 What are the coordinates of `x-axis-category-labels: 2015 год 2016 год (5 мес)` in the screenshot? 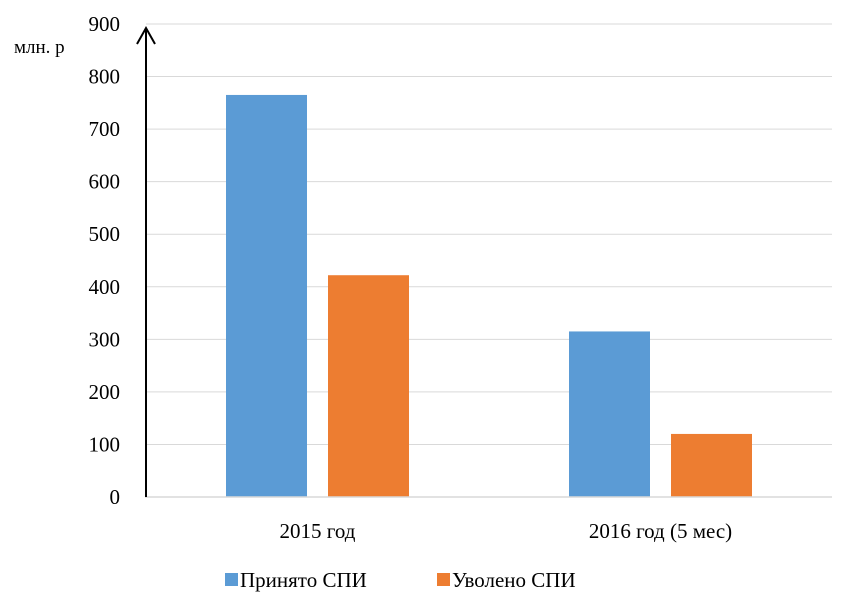 It's located at (506, 531).